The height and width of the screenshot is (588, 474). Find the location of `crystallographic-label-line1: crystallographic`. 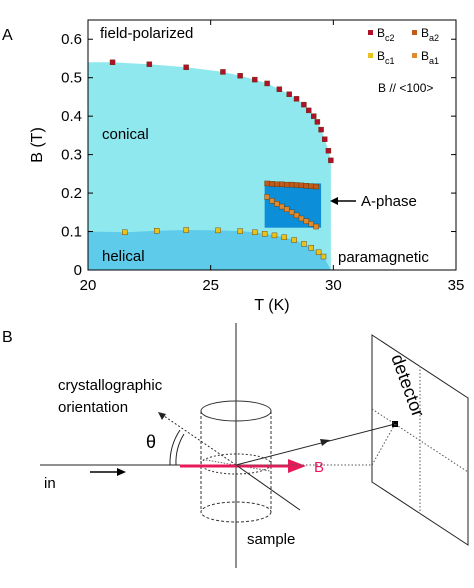

crystallographic-label-line1: crystallographic is located at coordinates (110, 385).